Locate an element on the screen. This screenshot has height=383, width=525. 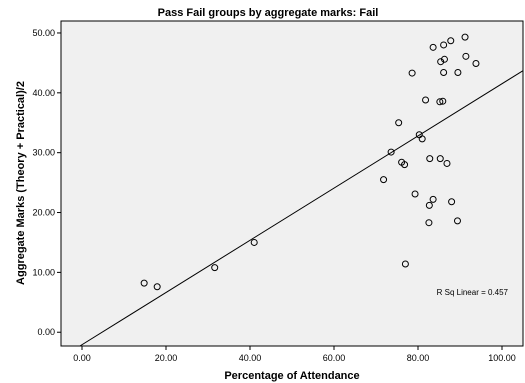
y-tick-label: 50.00 is located at coordinates (43, 33).